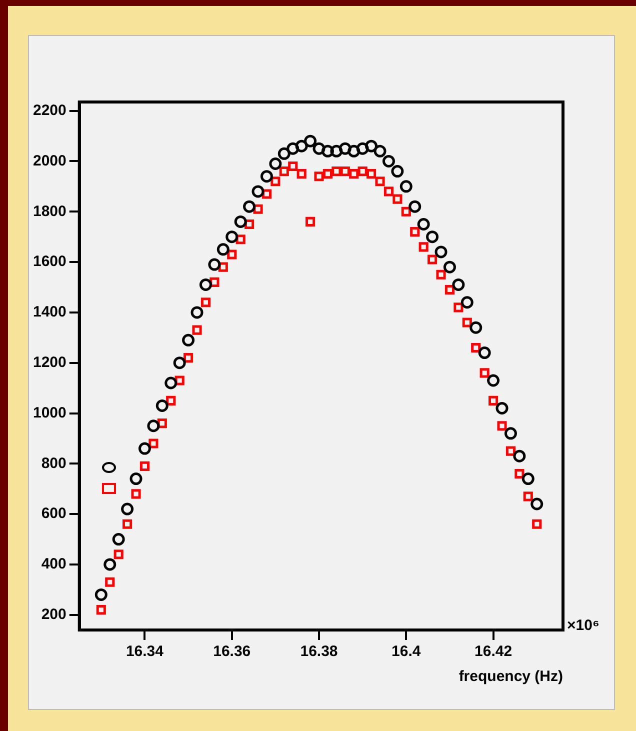 This screenshot has height=731, width=636. Describe the element at coordinates (145, 651) in the screenshot. I see `x-tick-label: 16.34` at that location.